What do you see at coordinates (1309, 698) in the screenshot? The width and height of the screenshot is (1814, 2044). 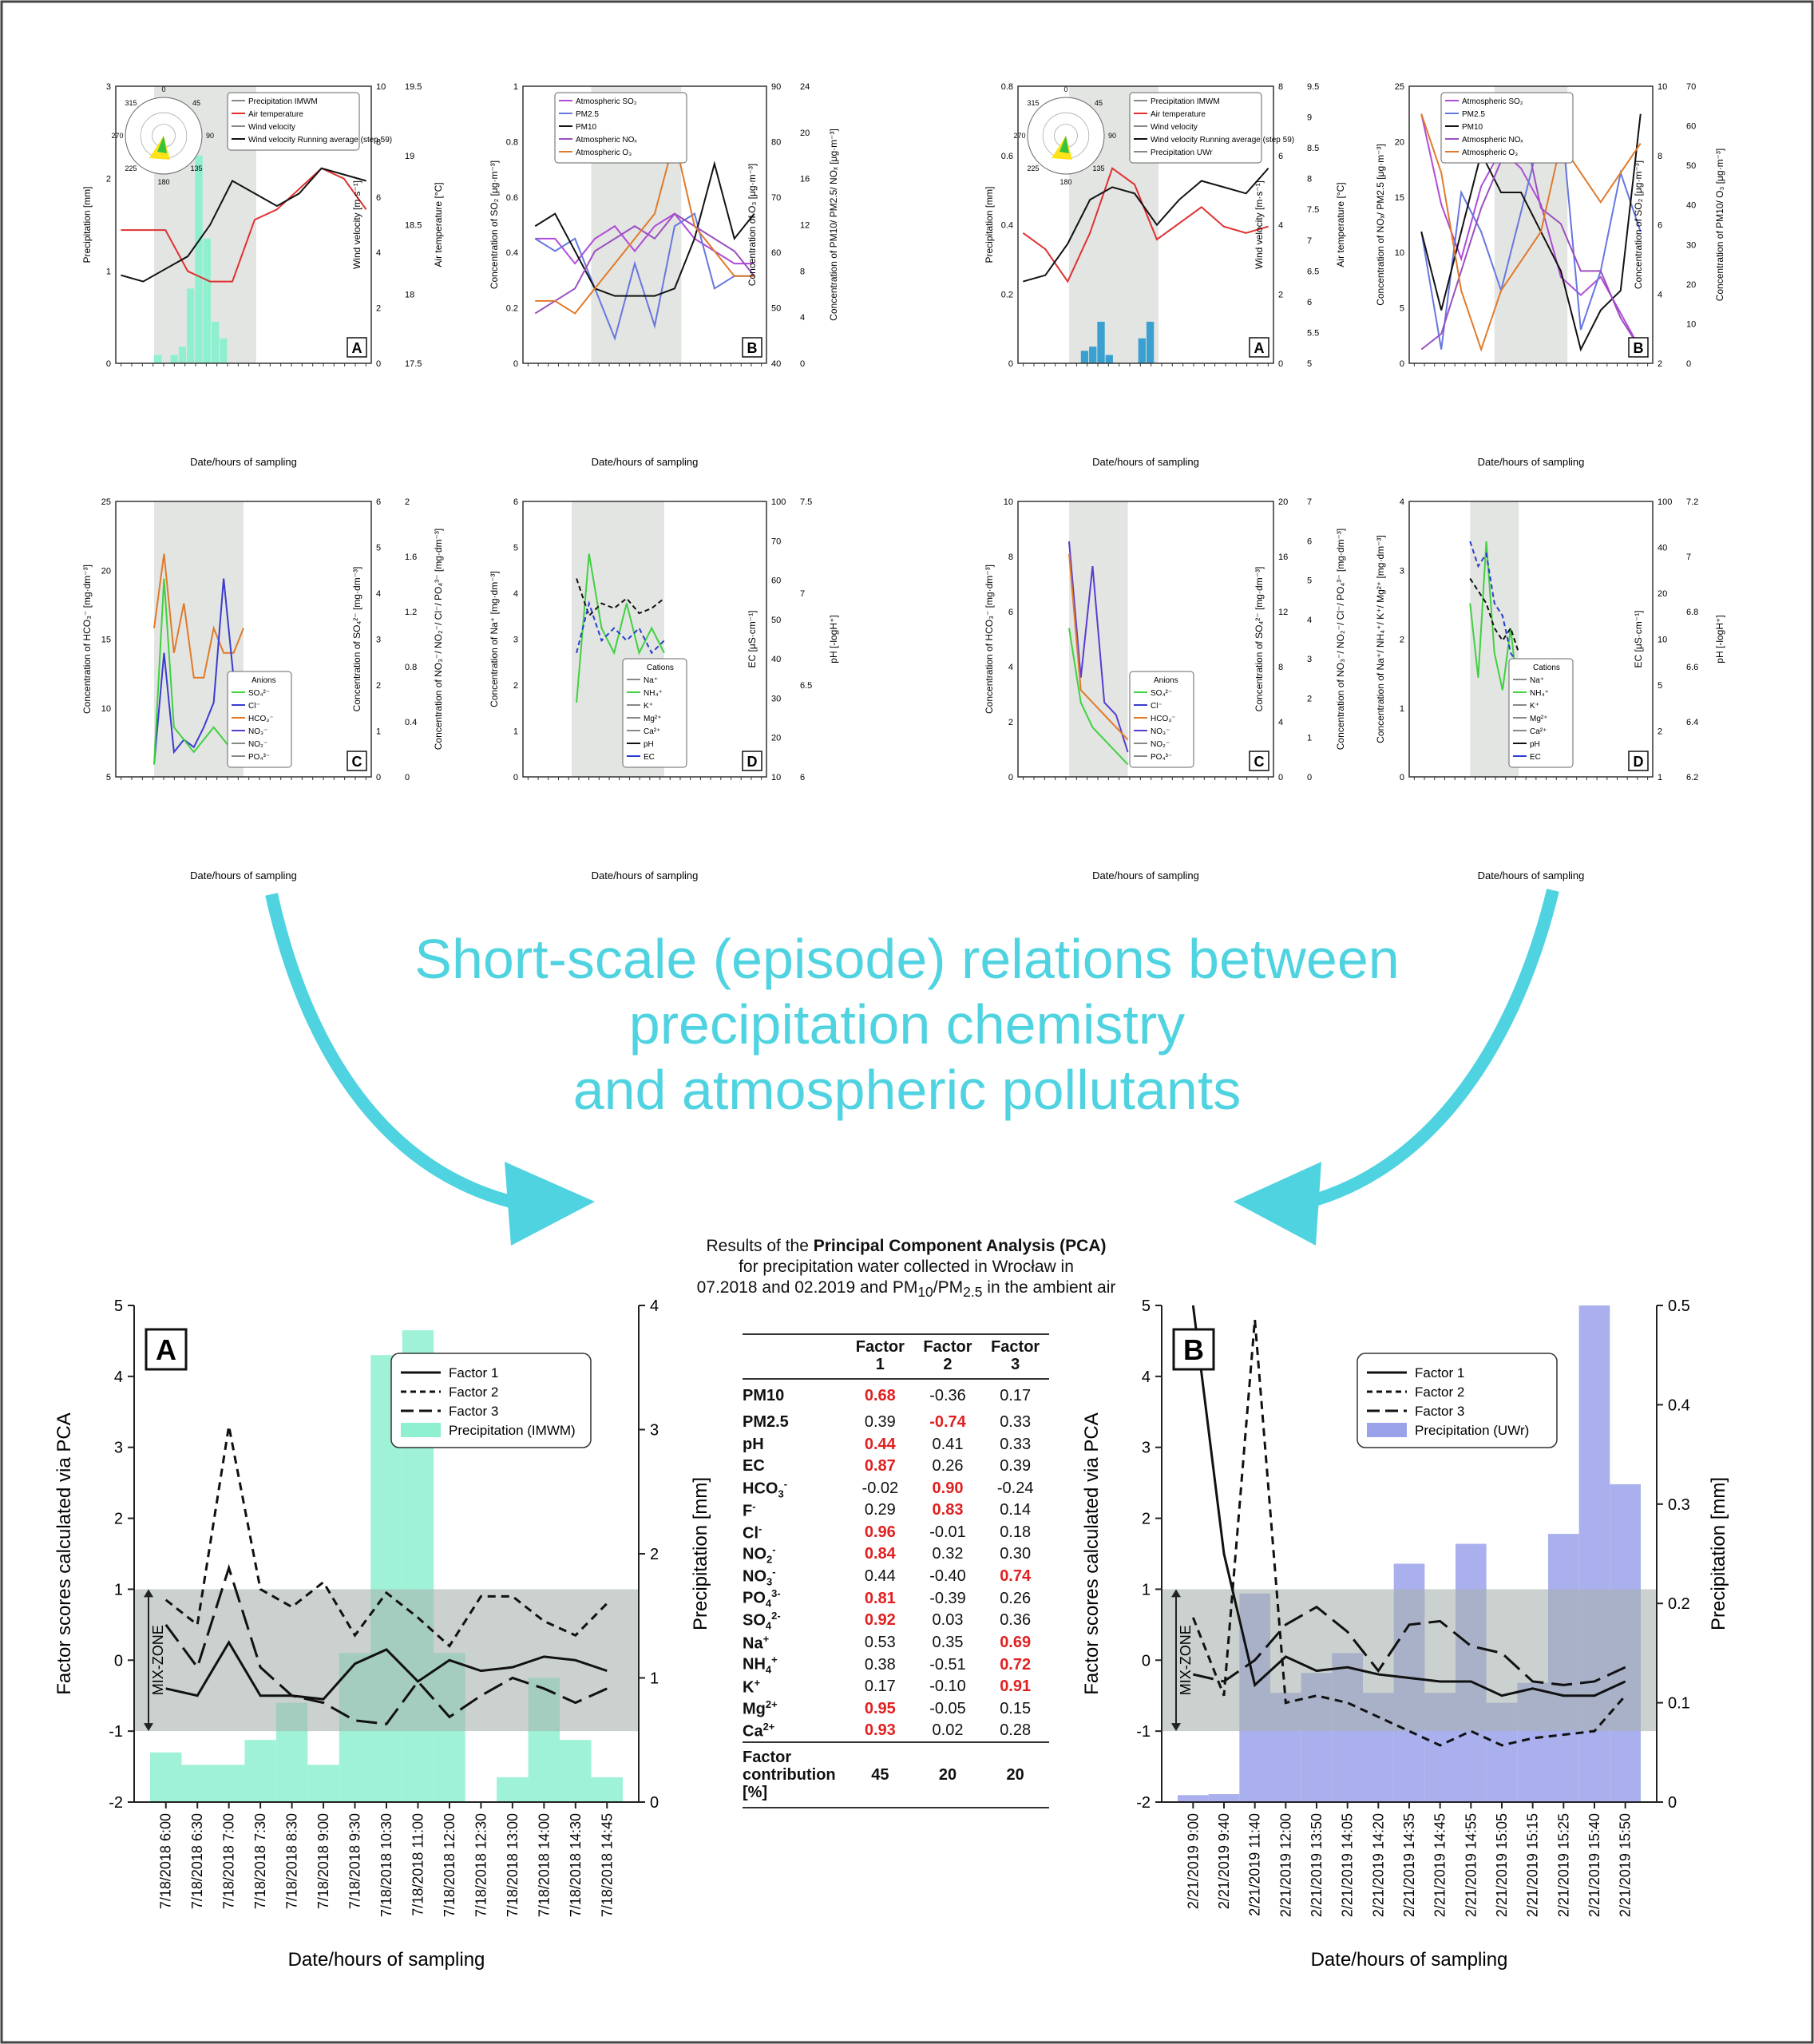 I see `y3-tick-label: 2` at bounding box center [1309, 698].